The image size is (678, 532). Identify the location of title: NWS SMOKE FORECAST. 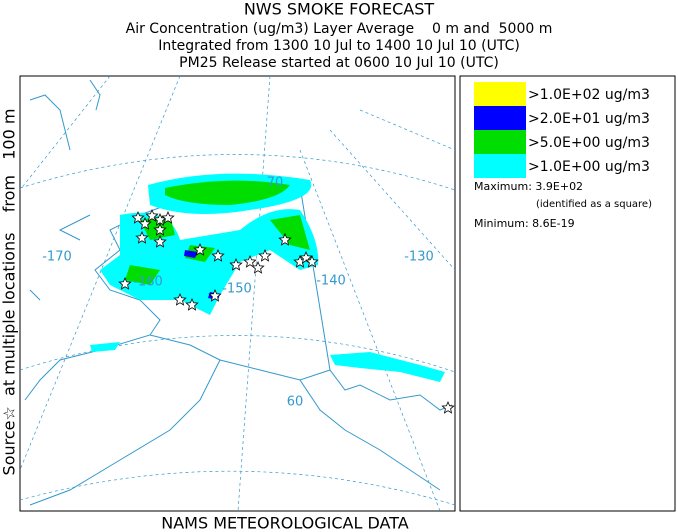
(339, 9).